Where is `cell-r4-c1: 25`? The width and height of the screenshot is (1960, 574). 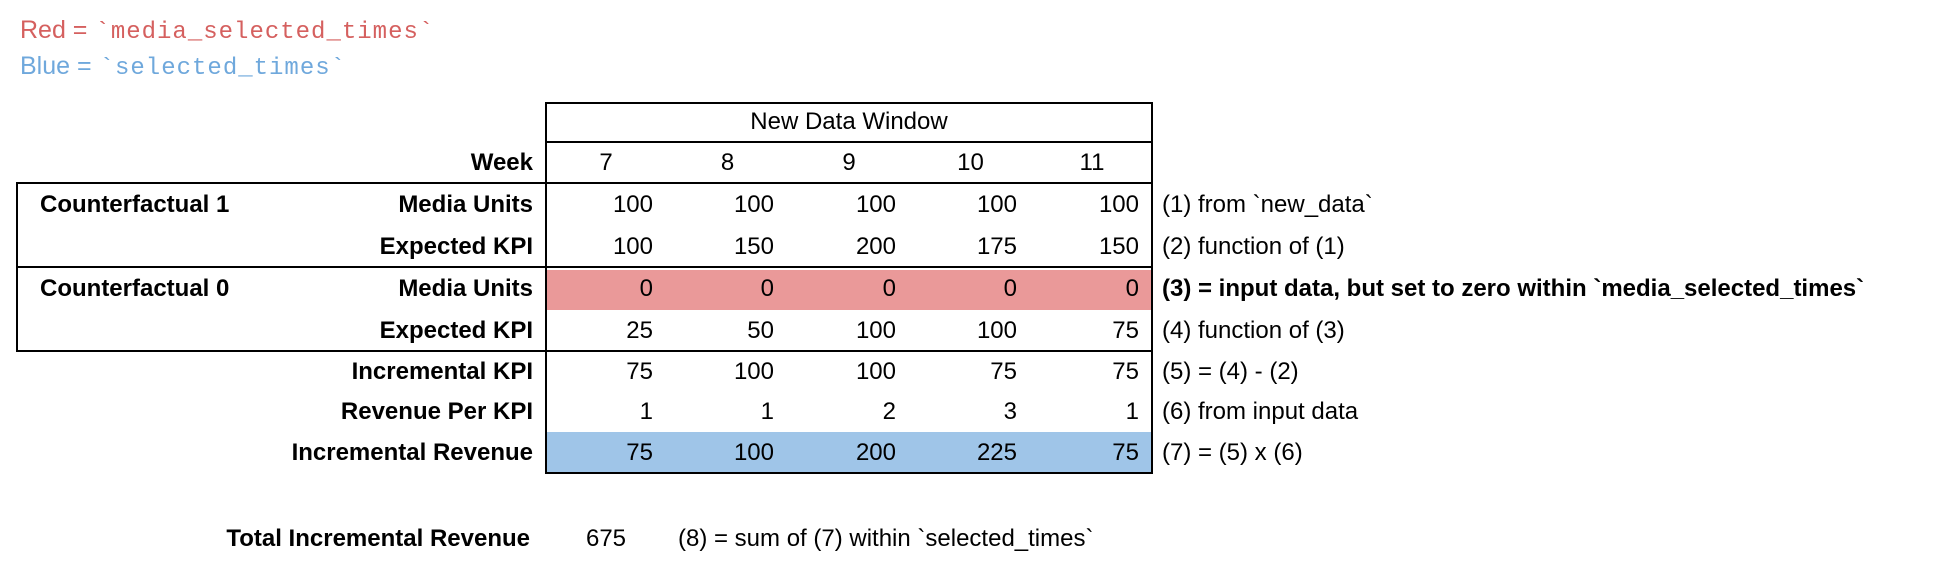
cell-r4-c1: 25 is located at coordinates (639, 330).